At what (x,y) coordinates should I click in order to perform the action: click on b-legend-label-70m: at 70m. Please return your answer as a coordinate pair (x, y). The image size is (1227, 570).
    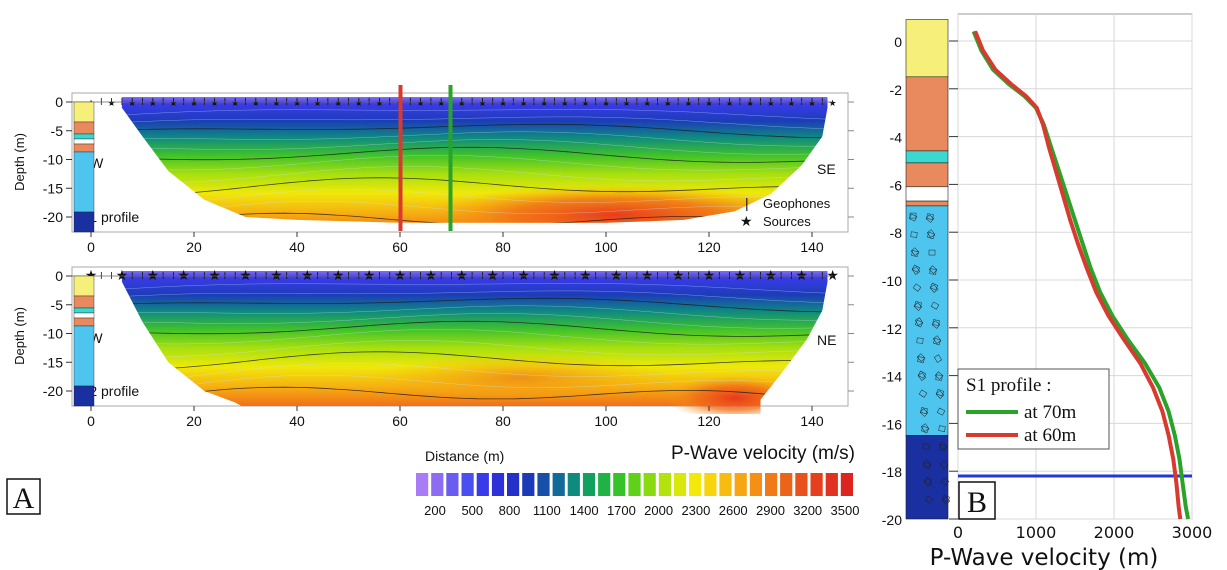
    Looking at the image, I should click on (1050, 412).